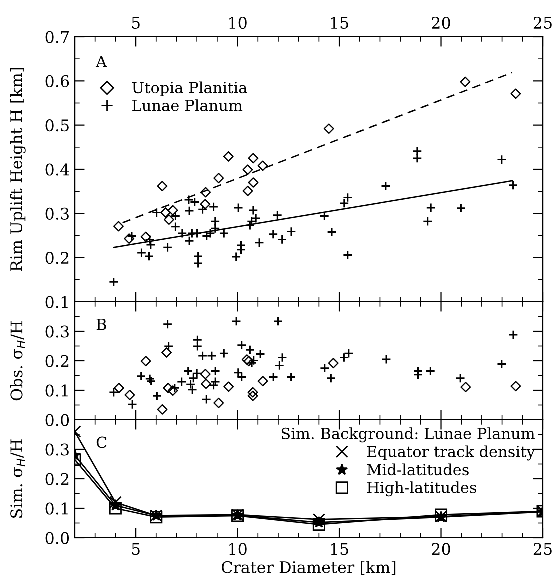  I want to click on y-axis-title: Obs. σ$_{H}$/H, so click(18, 361).